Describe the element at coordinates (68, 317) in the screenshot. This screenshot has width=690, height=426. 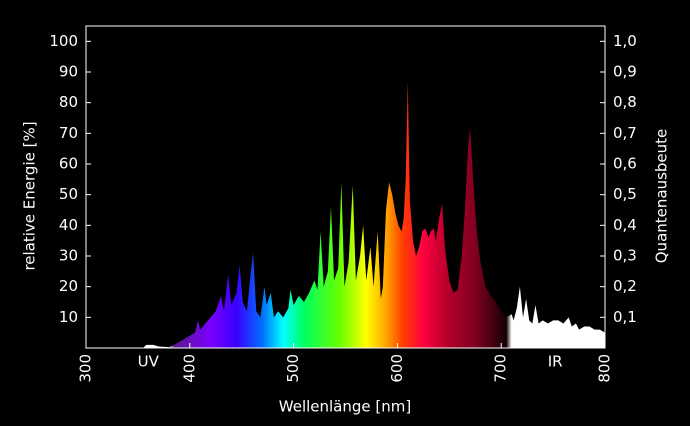
I see `y-tick-label: 10` at that location.